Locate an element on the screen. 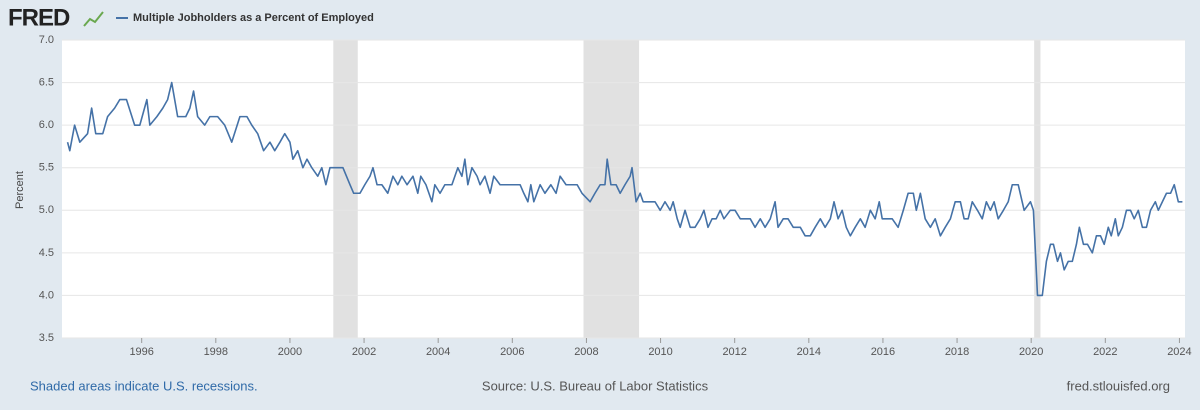  x-tick-label: 2014 is located at coordinates (809, 352).